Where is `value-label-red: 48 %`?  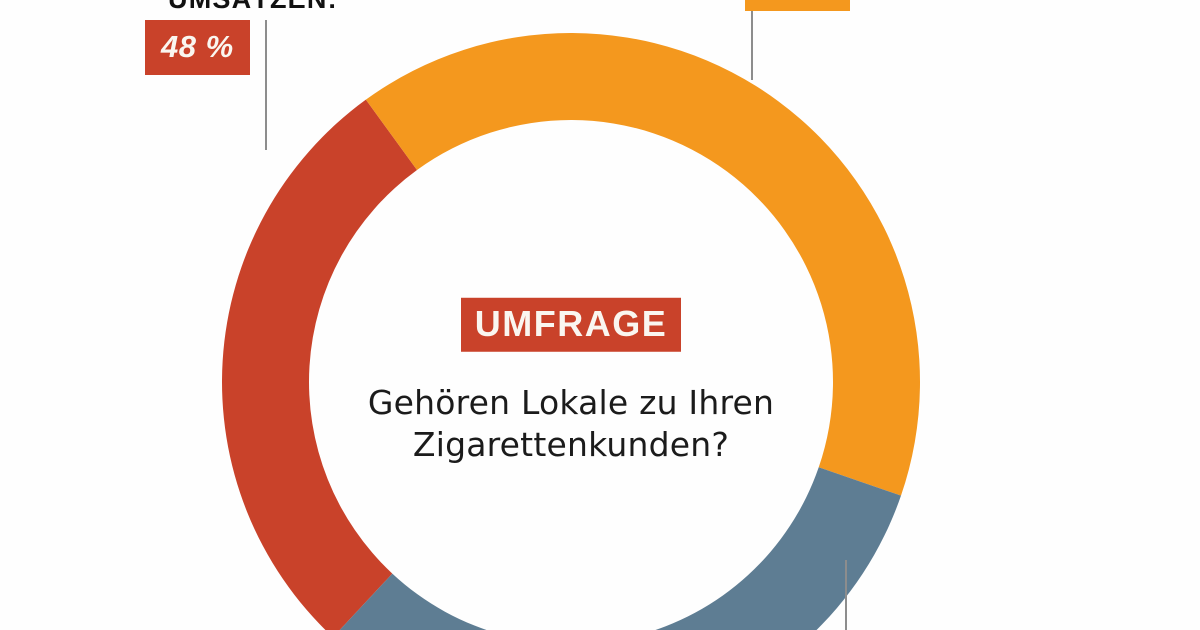
value-label-red: 48 % is located at coordinates (197, 47).